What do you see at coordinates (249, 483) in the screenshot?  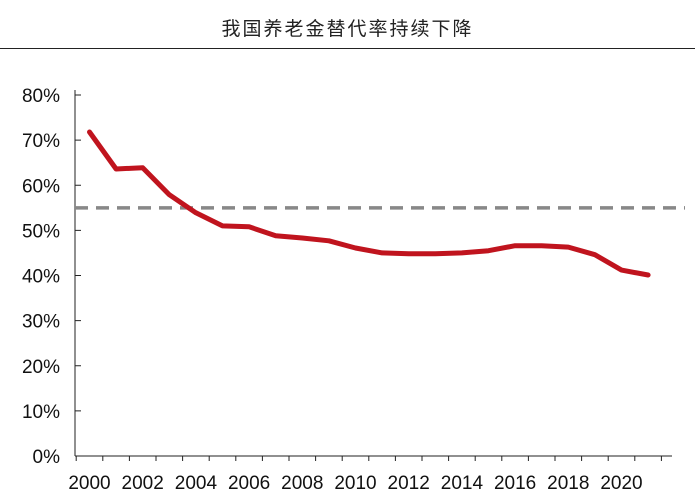 I see `x-tick-label: 2006` at bounding box center [249, 483].